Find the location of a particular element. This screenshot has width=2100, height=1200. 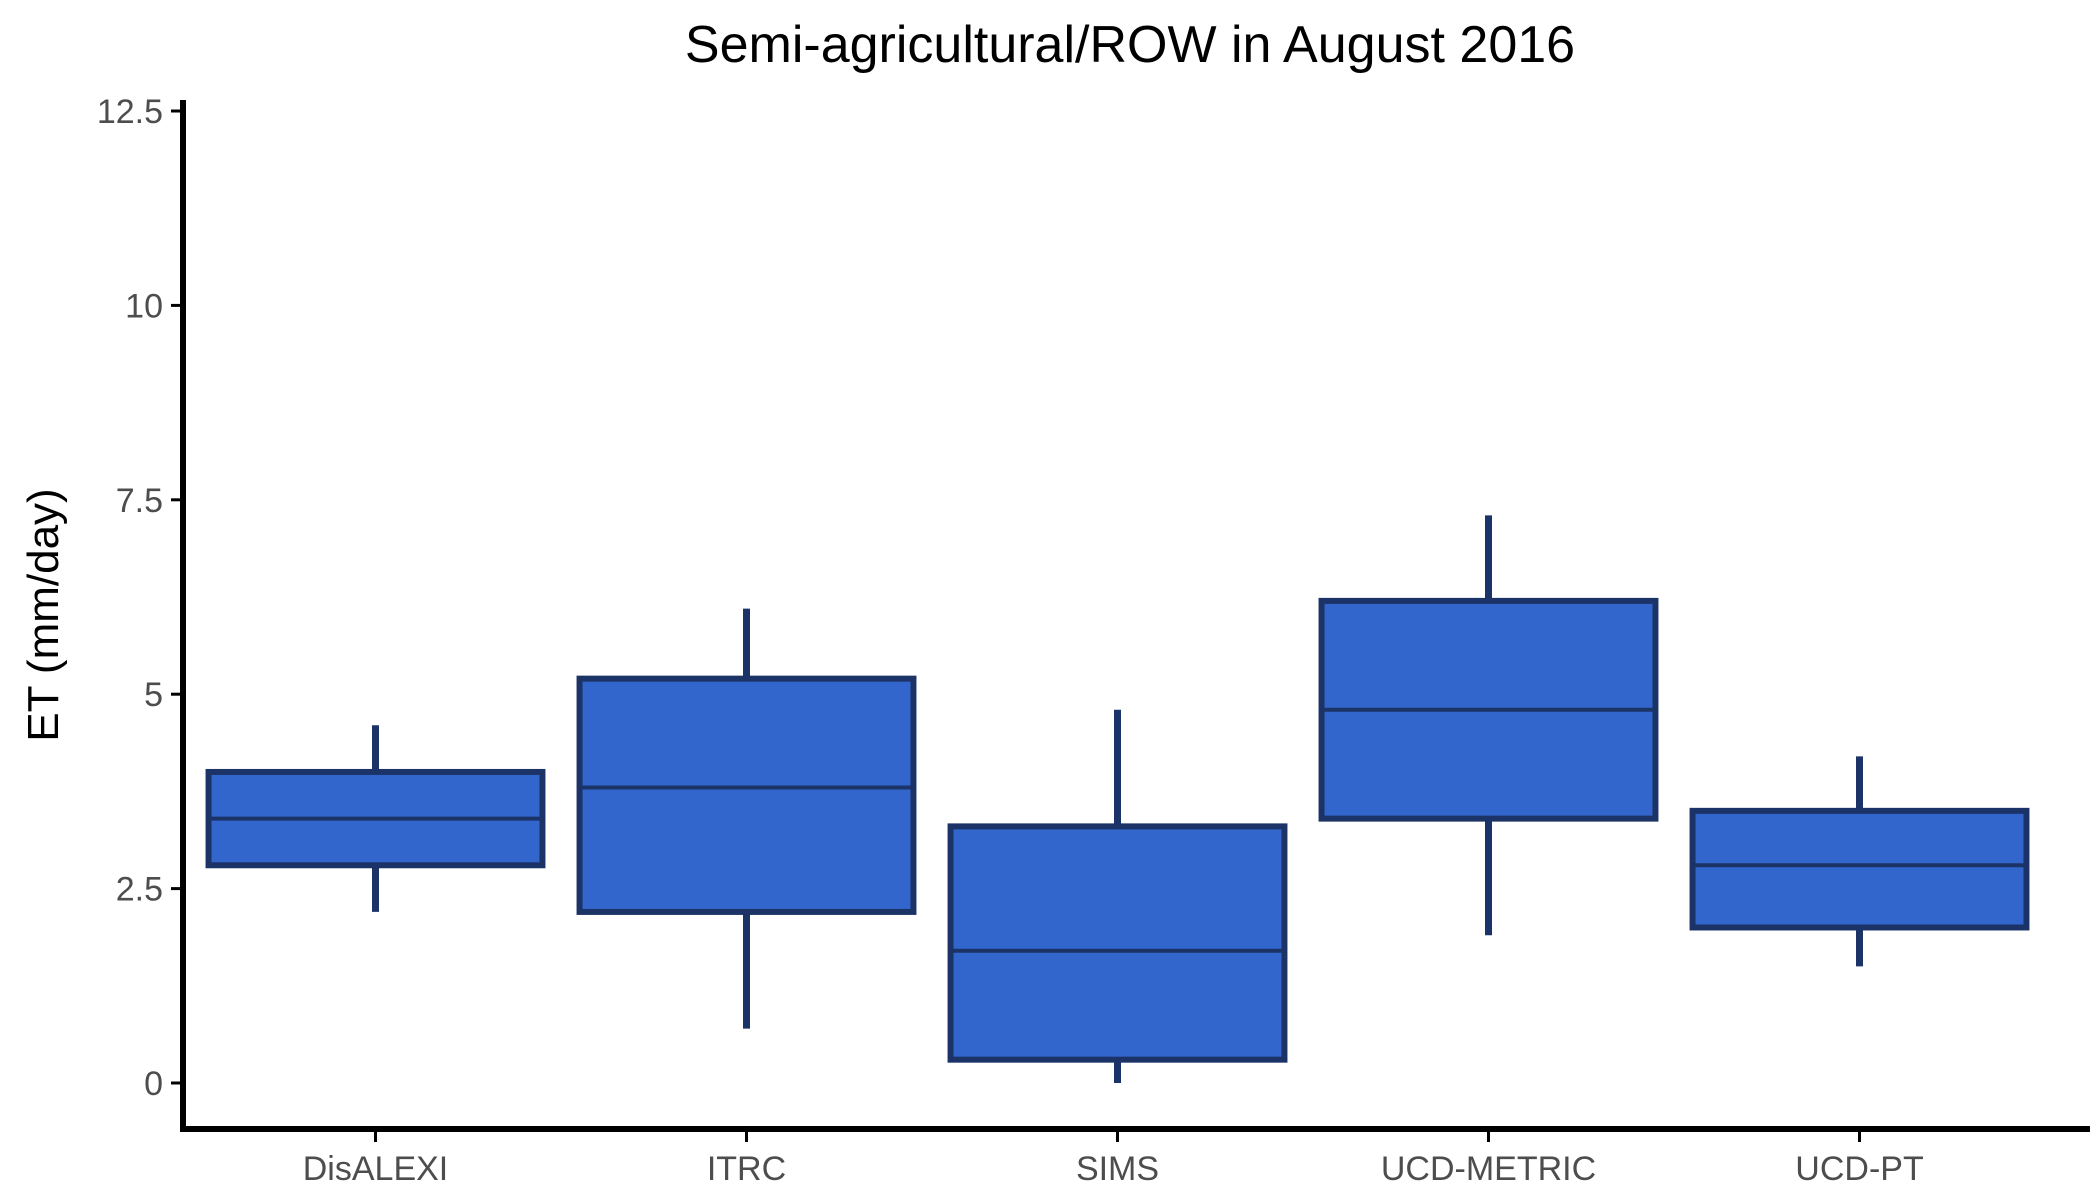

y-tick-label-2: 5 is located at coordinates (153, 695).